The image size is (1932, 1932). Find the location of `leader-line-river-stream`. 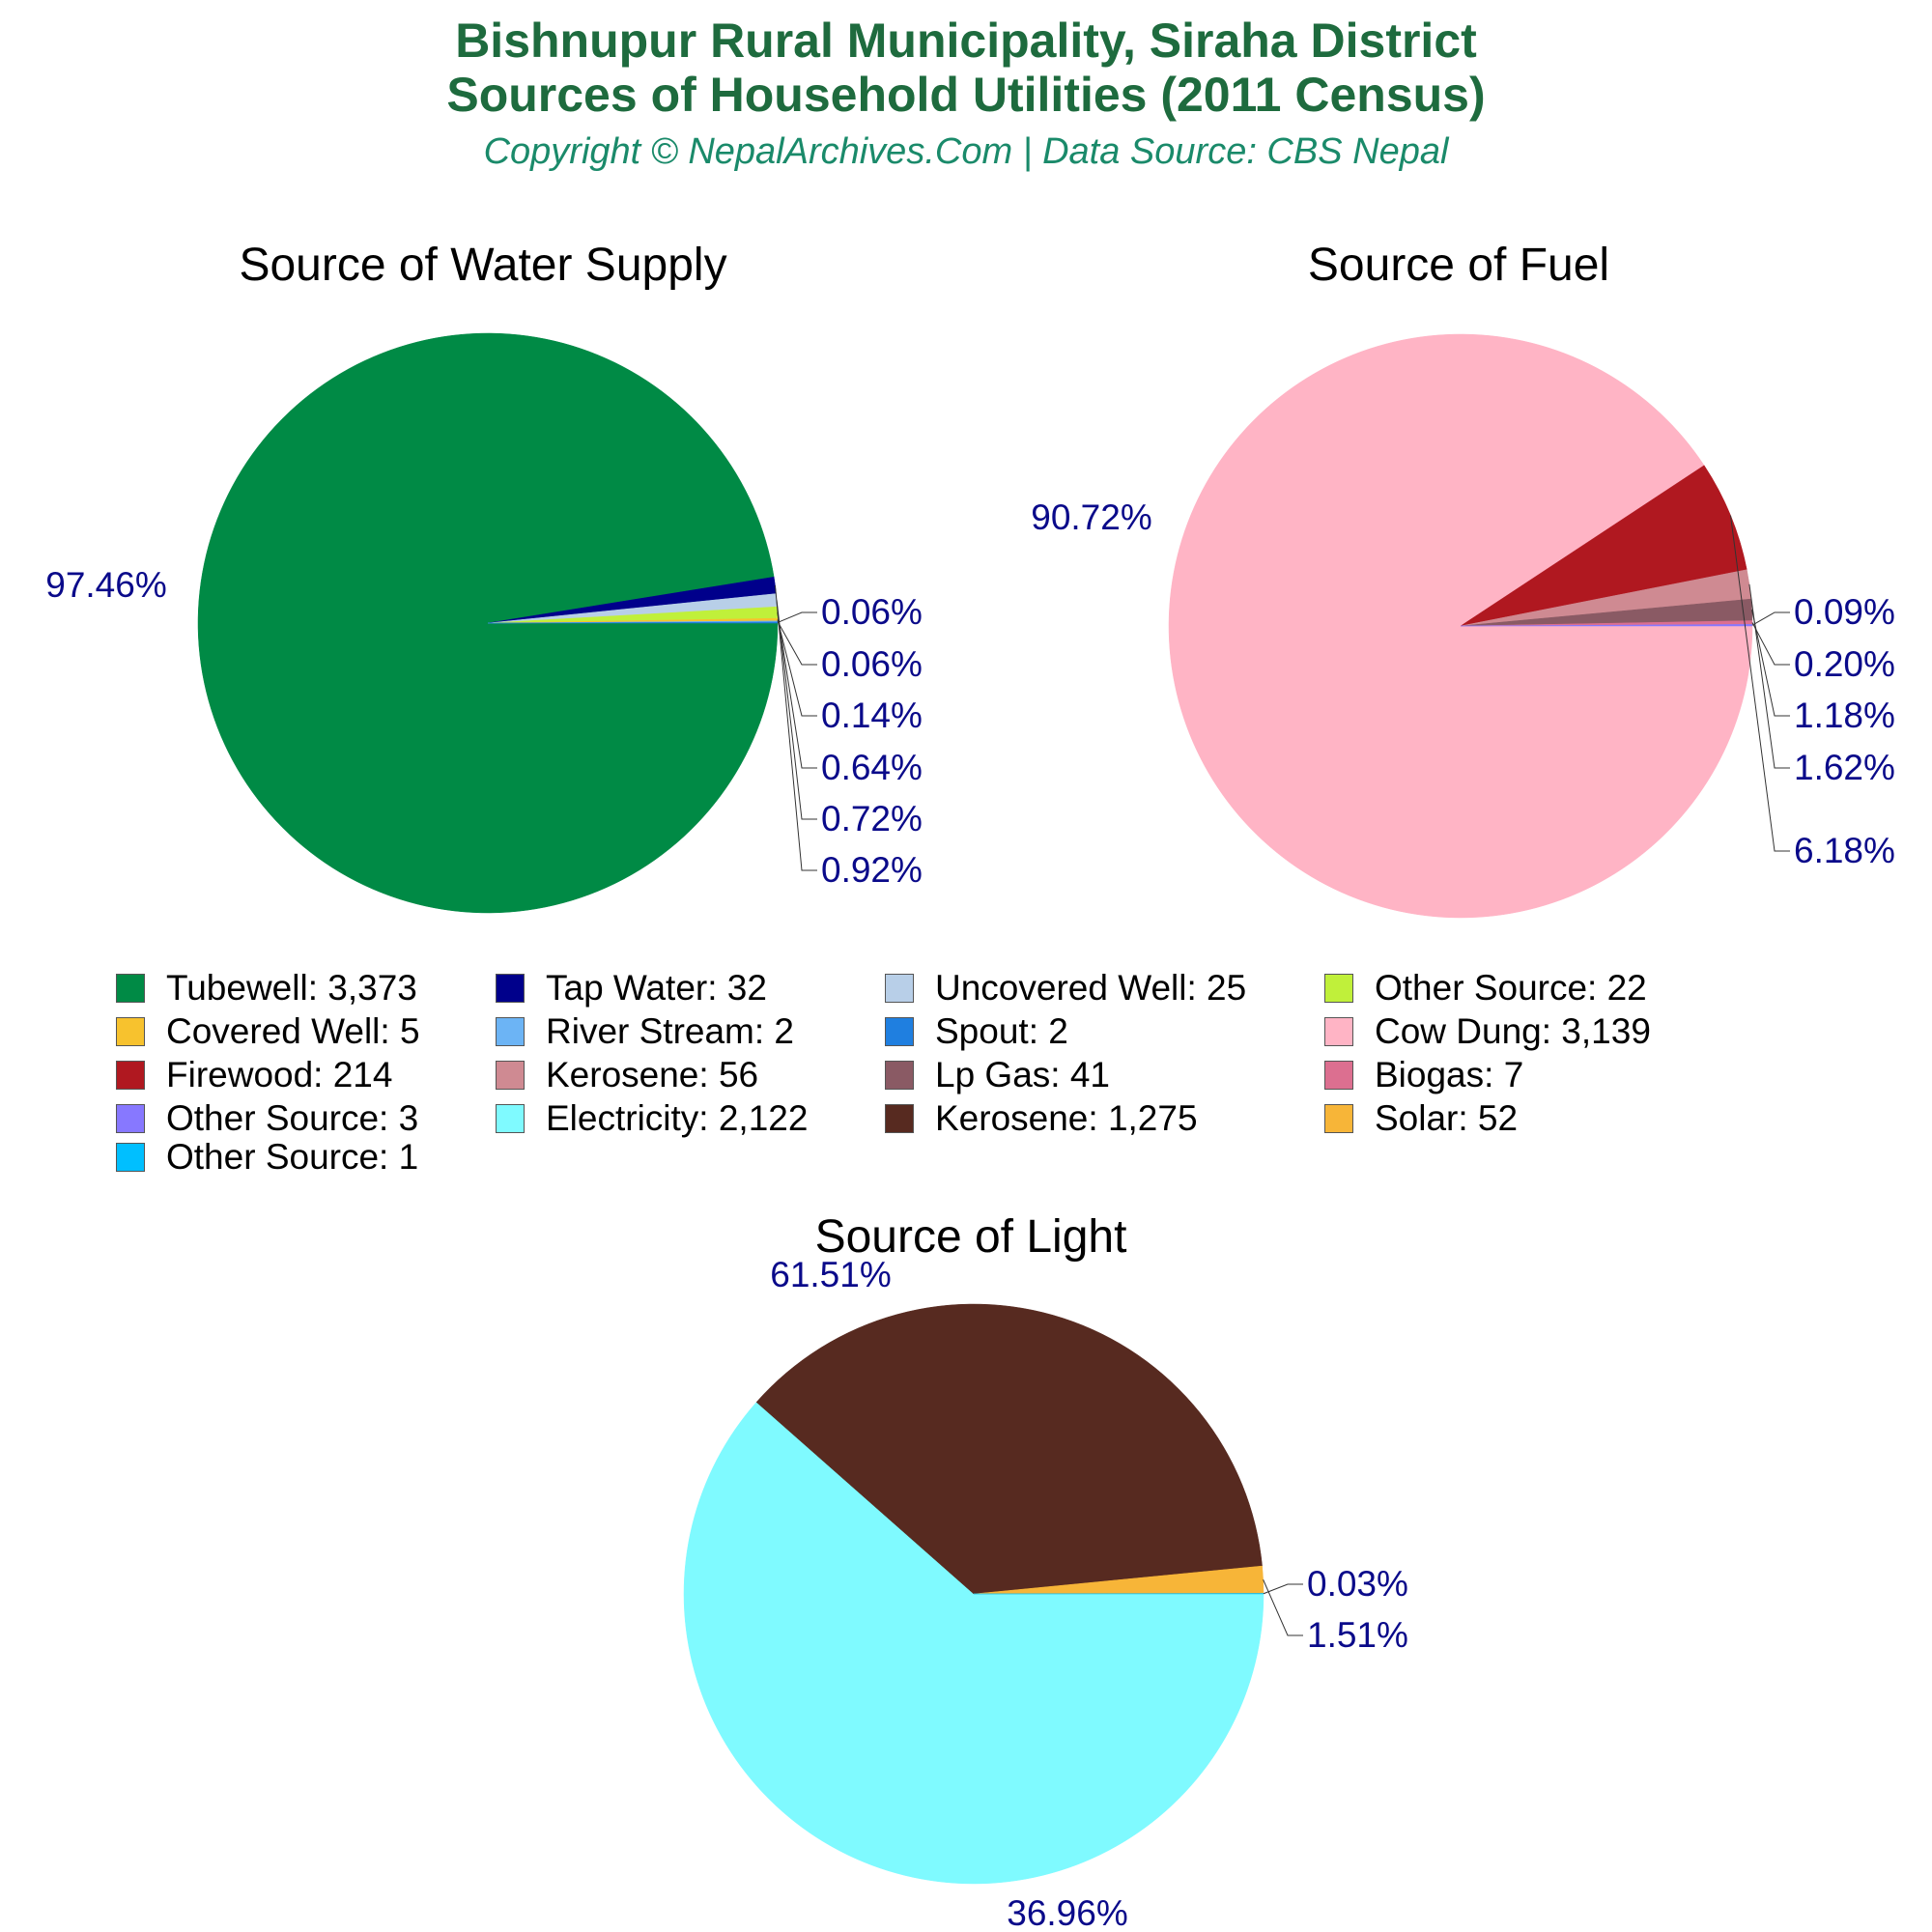

leader-line-river-stream is located at coordinates (797, 643).